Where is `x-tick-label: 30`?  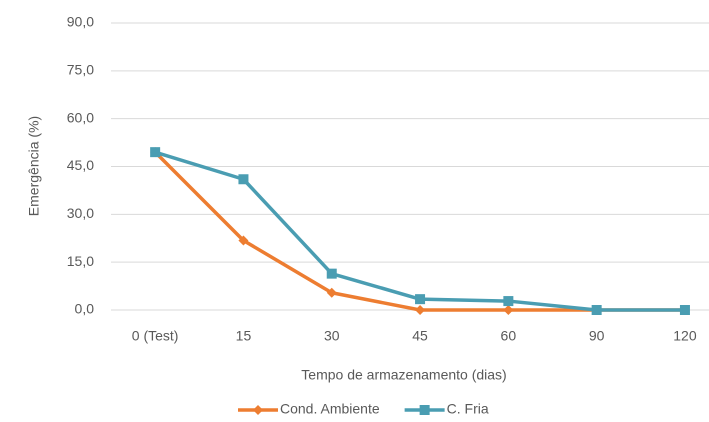
x-tick-label: 30 is located at coordinates (332, 336).